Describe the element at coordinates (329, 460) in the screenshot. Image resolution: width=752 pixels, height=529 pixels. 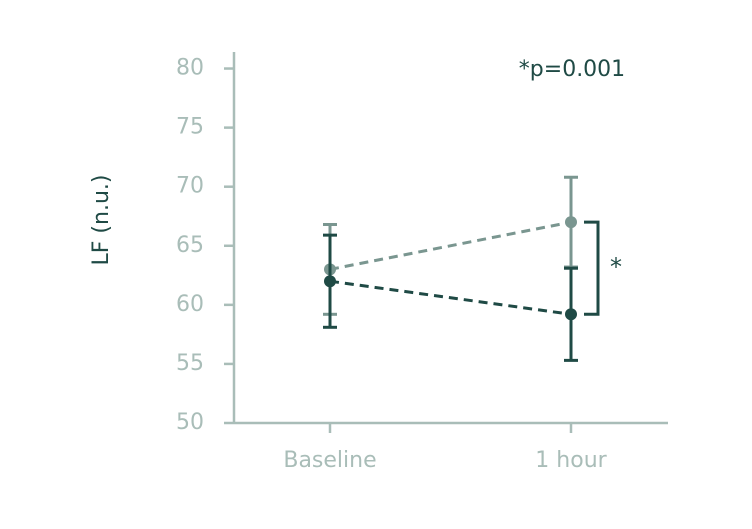
I see `x-tick-label: Baseline` at that location.